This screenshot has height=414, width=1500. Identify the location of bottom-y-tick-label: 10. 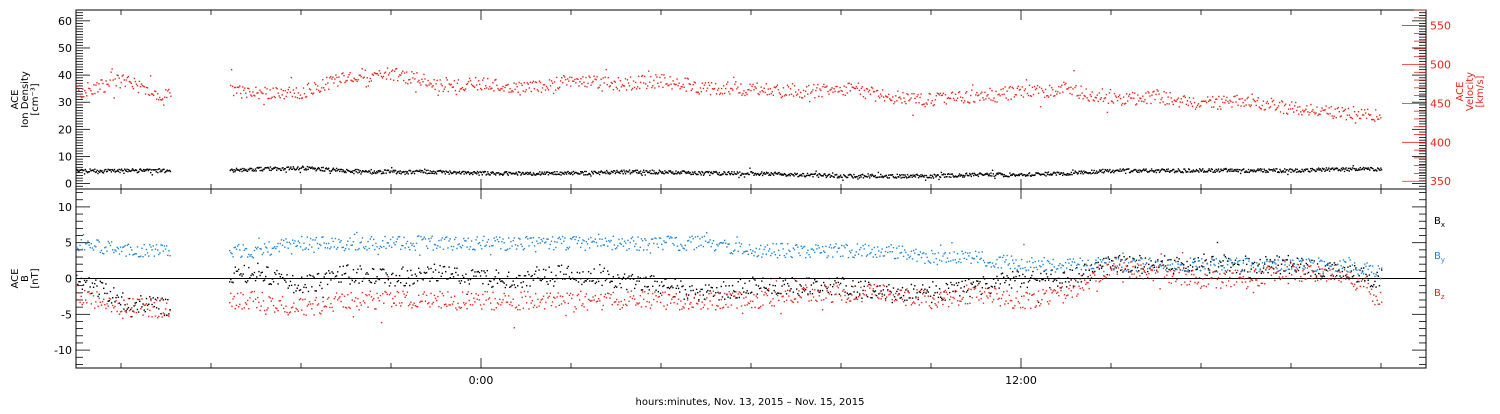
(65, 207).